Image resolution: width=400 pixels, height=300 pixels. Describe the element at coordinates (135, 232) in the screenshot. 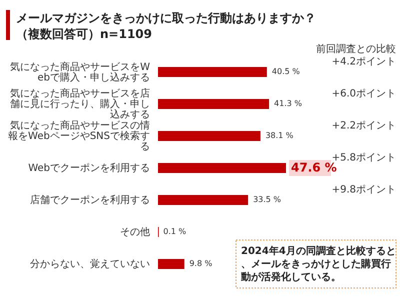

I see `y-tick-label: その他` at that location.